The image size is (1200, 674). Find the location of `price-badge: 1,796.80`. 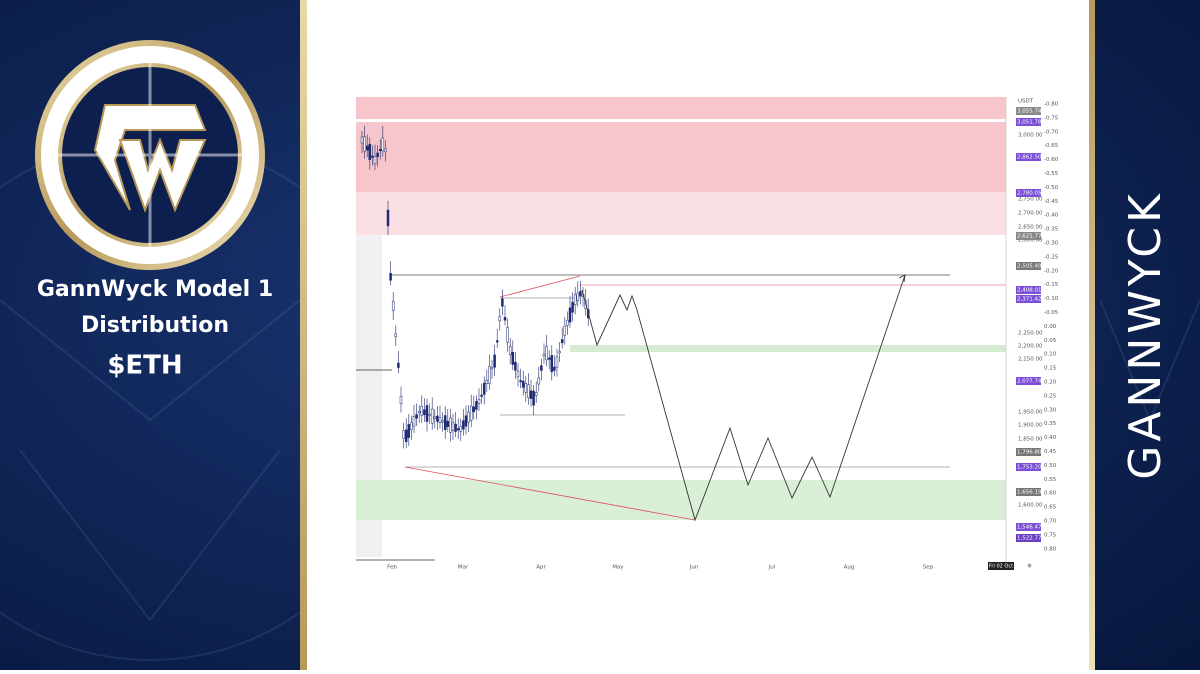

price-badge: 1,796.80 is located at coordinates (1029, 453).